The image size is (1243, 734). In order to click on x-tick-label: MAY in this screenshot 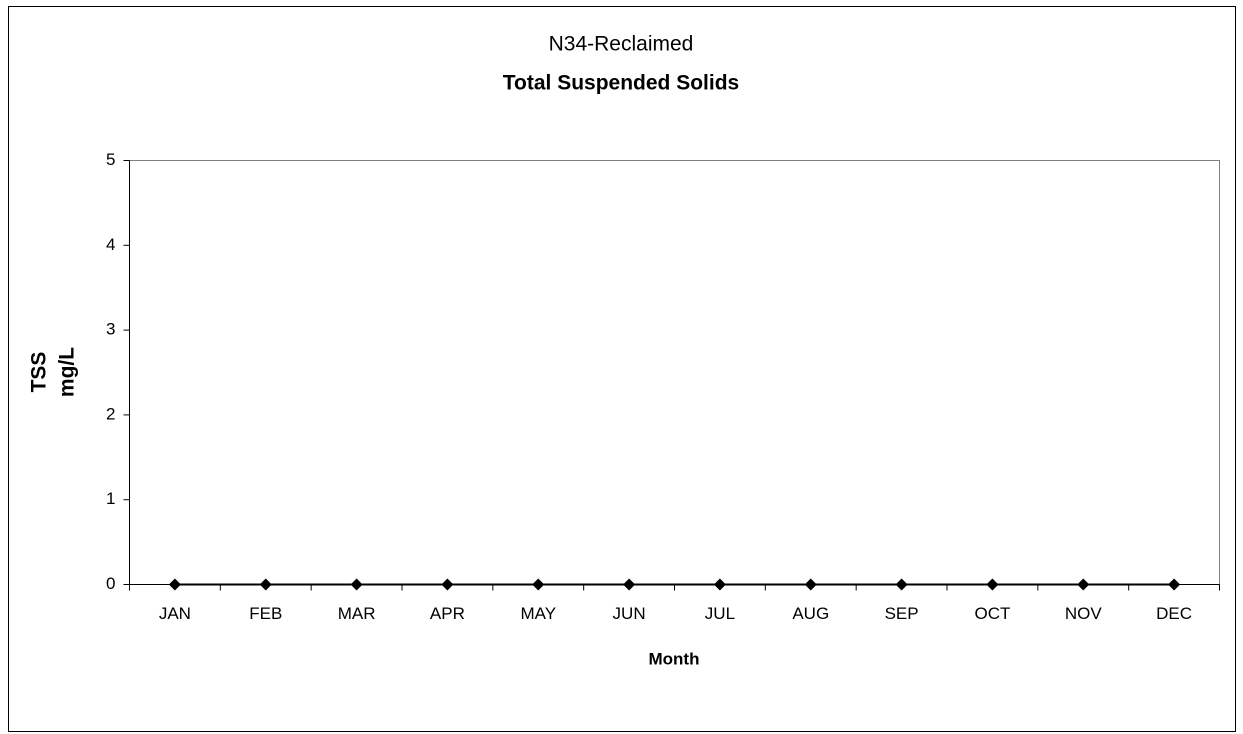, I will do `click(538, 613)`.